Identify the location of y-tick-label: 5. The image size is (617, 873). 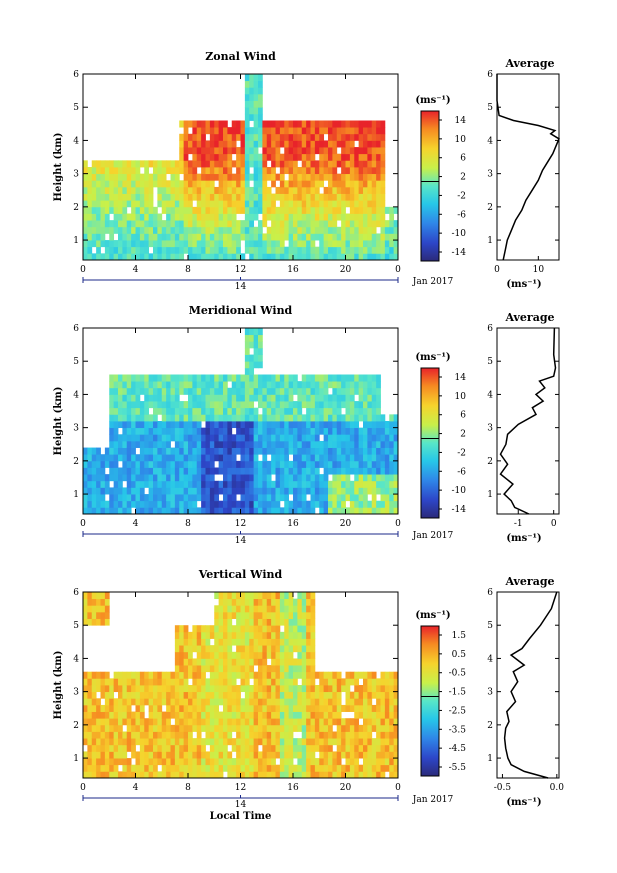
(76, 626).